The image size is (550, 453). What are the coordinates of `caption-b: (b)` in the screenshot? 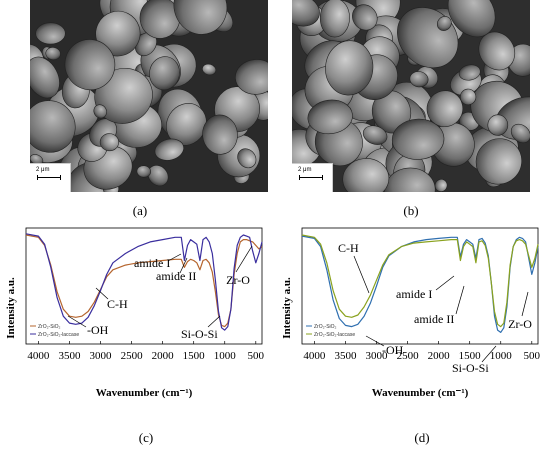 It's located at (411, 210).